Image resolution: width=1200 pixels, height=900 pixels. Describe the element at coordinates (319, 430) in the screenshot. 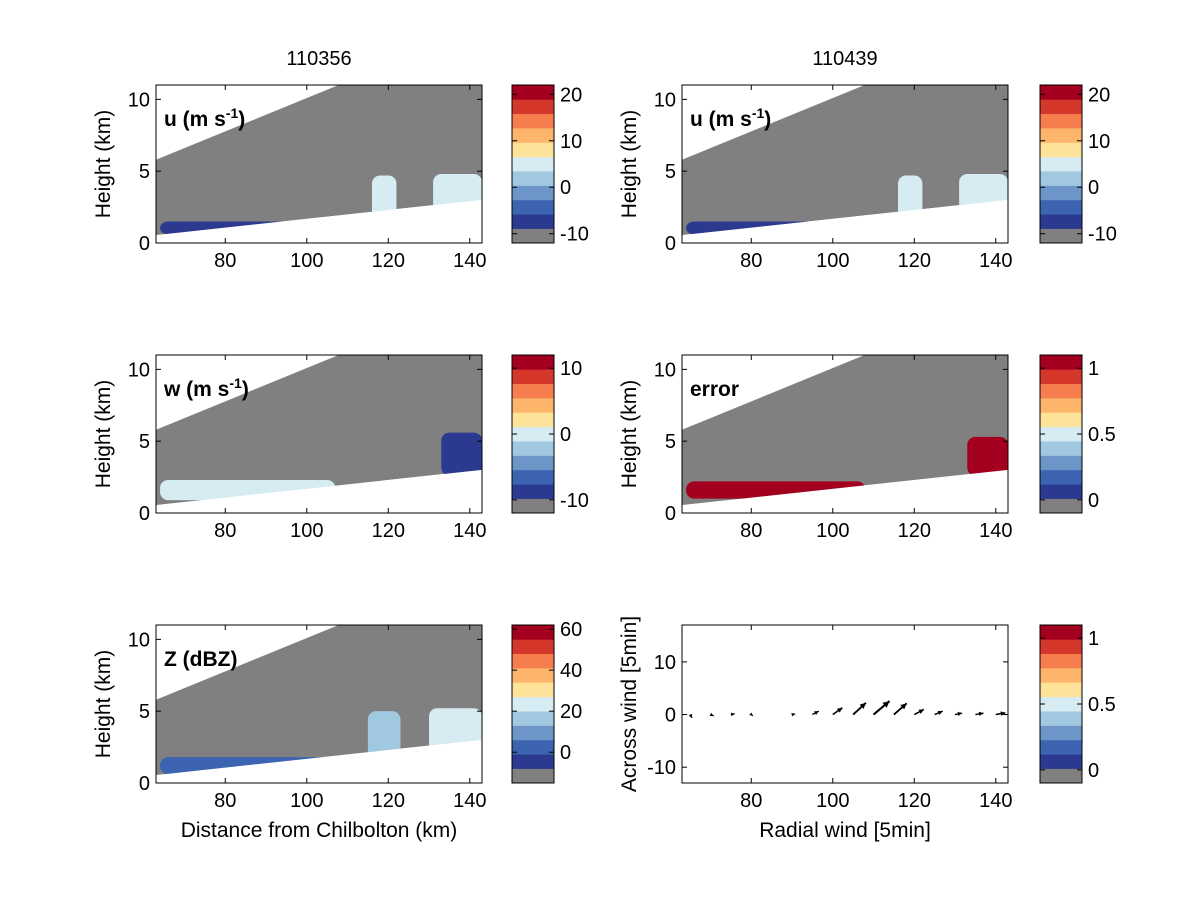

I see `scan-region` at that location.